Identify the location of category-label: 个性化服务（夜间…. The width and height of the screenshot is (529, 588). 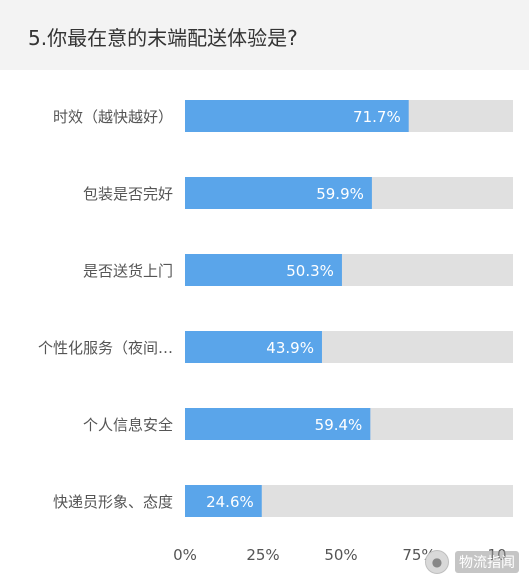
(105, 348).